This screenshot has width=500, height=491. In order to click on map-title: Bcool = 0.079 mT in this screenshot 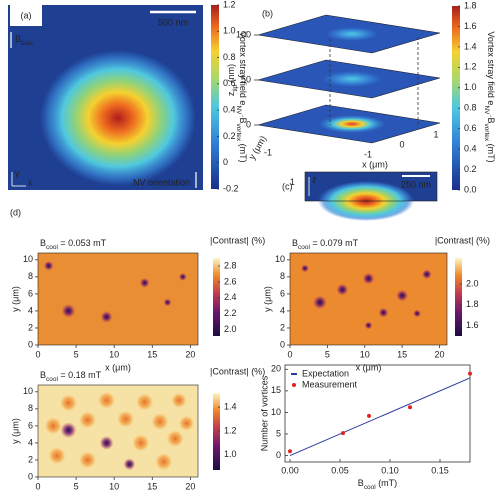, I will do `click(325, 244)`.